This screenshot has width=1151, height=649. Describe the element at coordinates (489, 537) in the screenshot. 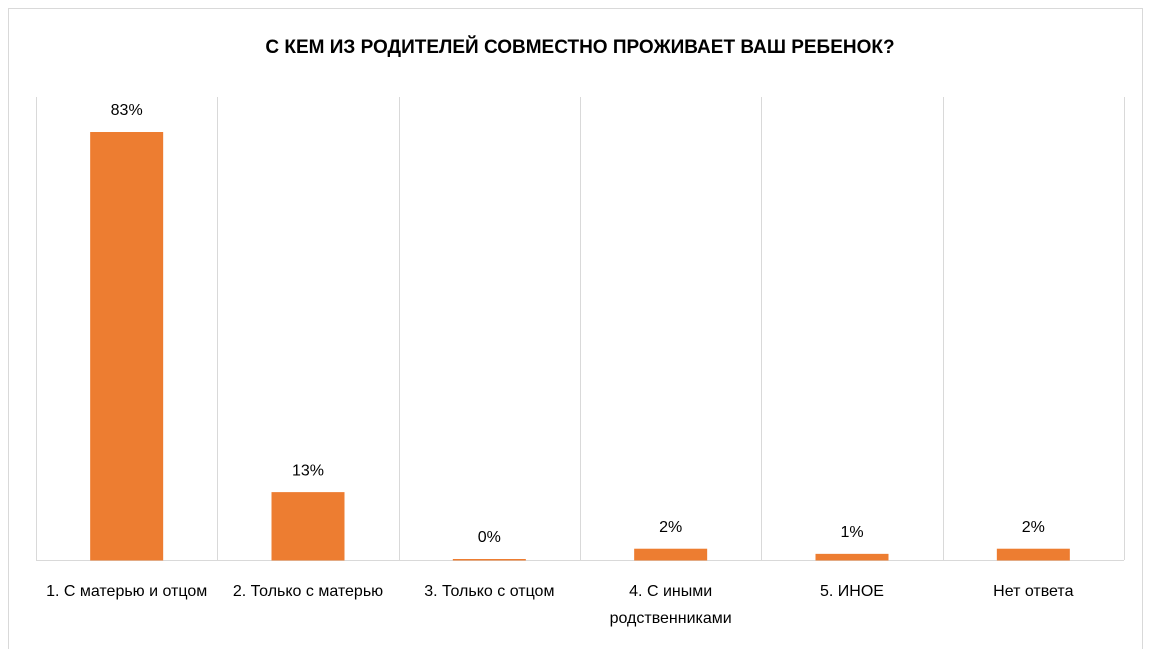

I see `data-label: 0%` at that location.